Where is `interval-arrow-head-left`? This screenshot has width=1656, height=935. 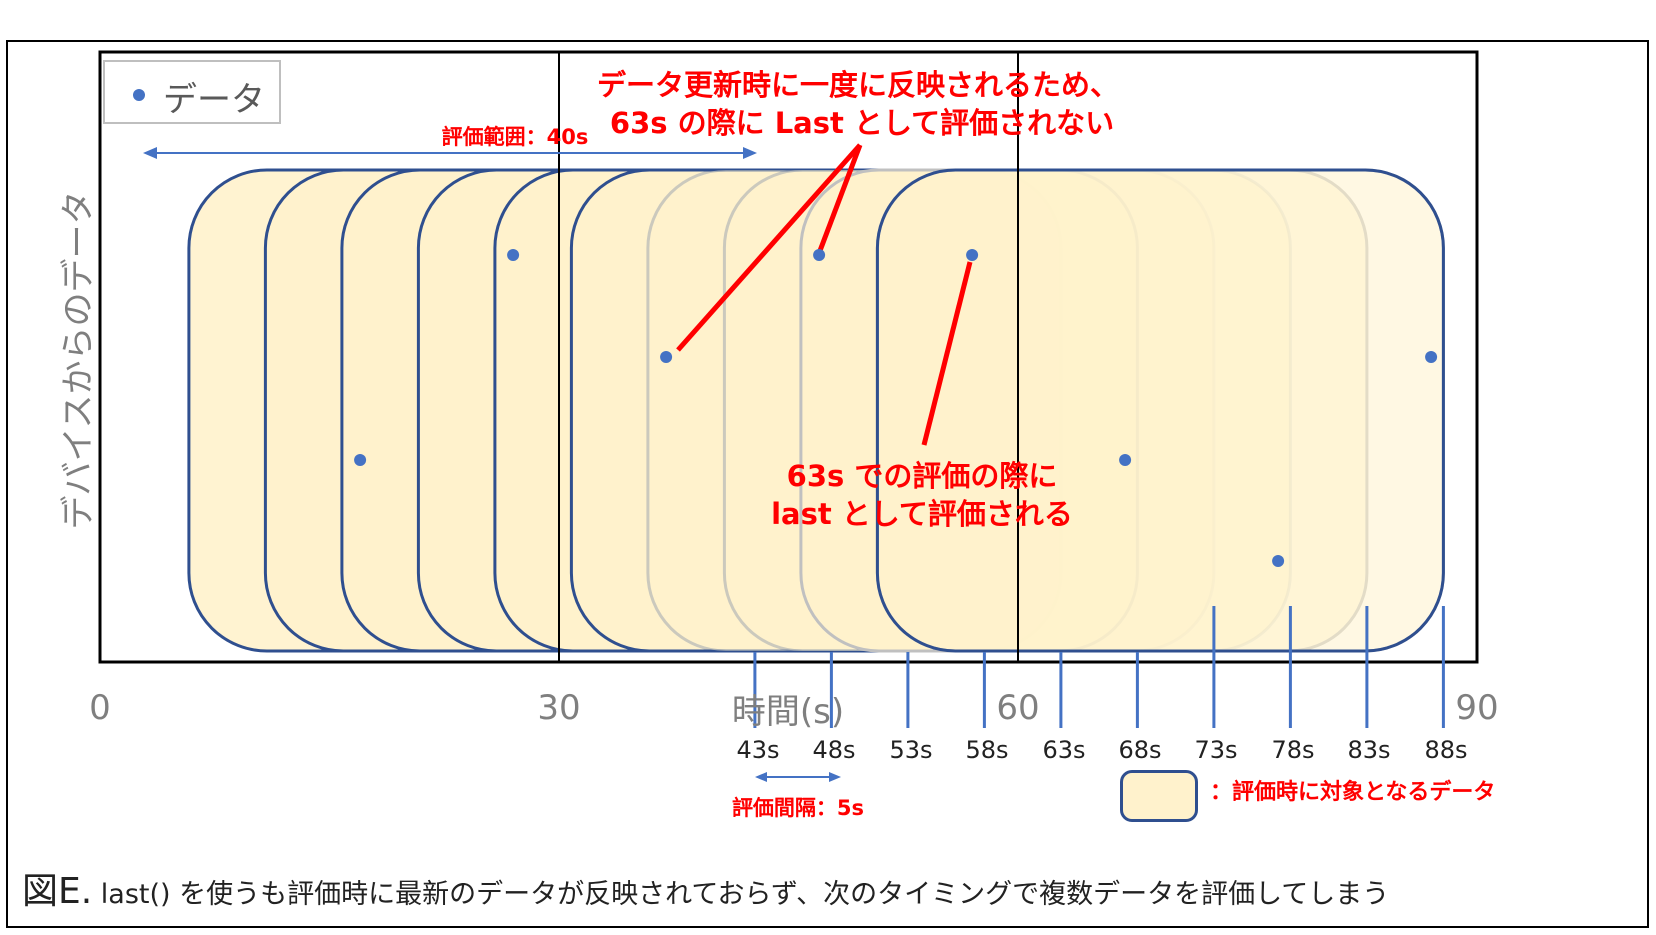 interval-arrow-head-left is located at coordinates (761, 777).